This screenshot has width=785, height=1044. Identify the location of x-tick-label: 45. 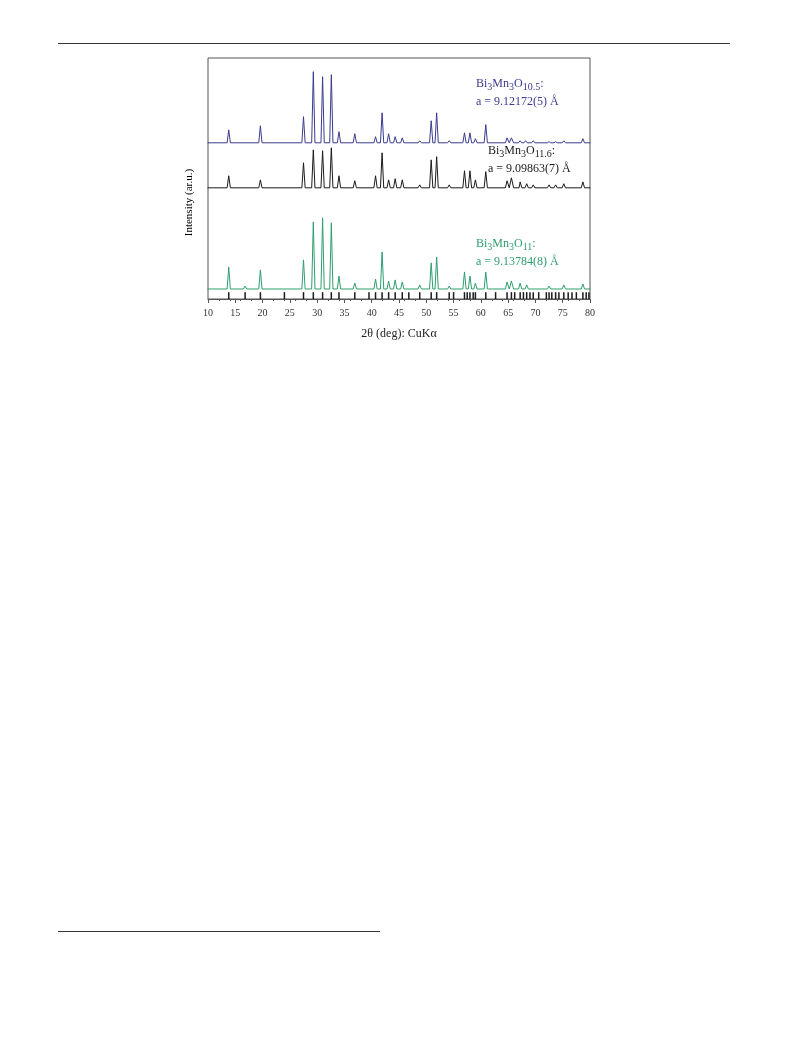
(399, 312).